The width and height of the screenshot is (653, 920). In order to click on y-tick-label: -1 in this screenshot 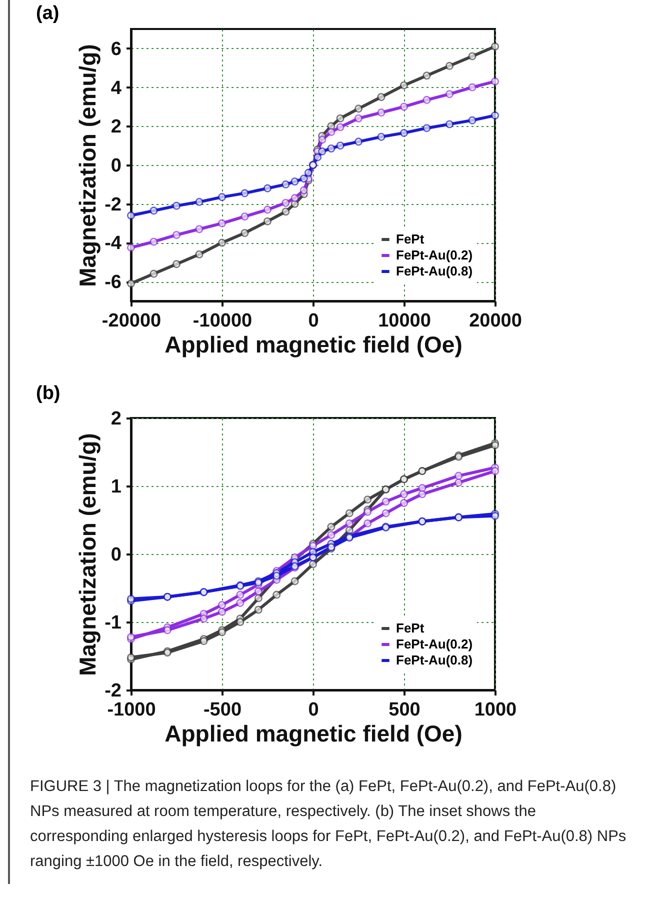, I will do `click(113, 623)`.